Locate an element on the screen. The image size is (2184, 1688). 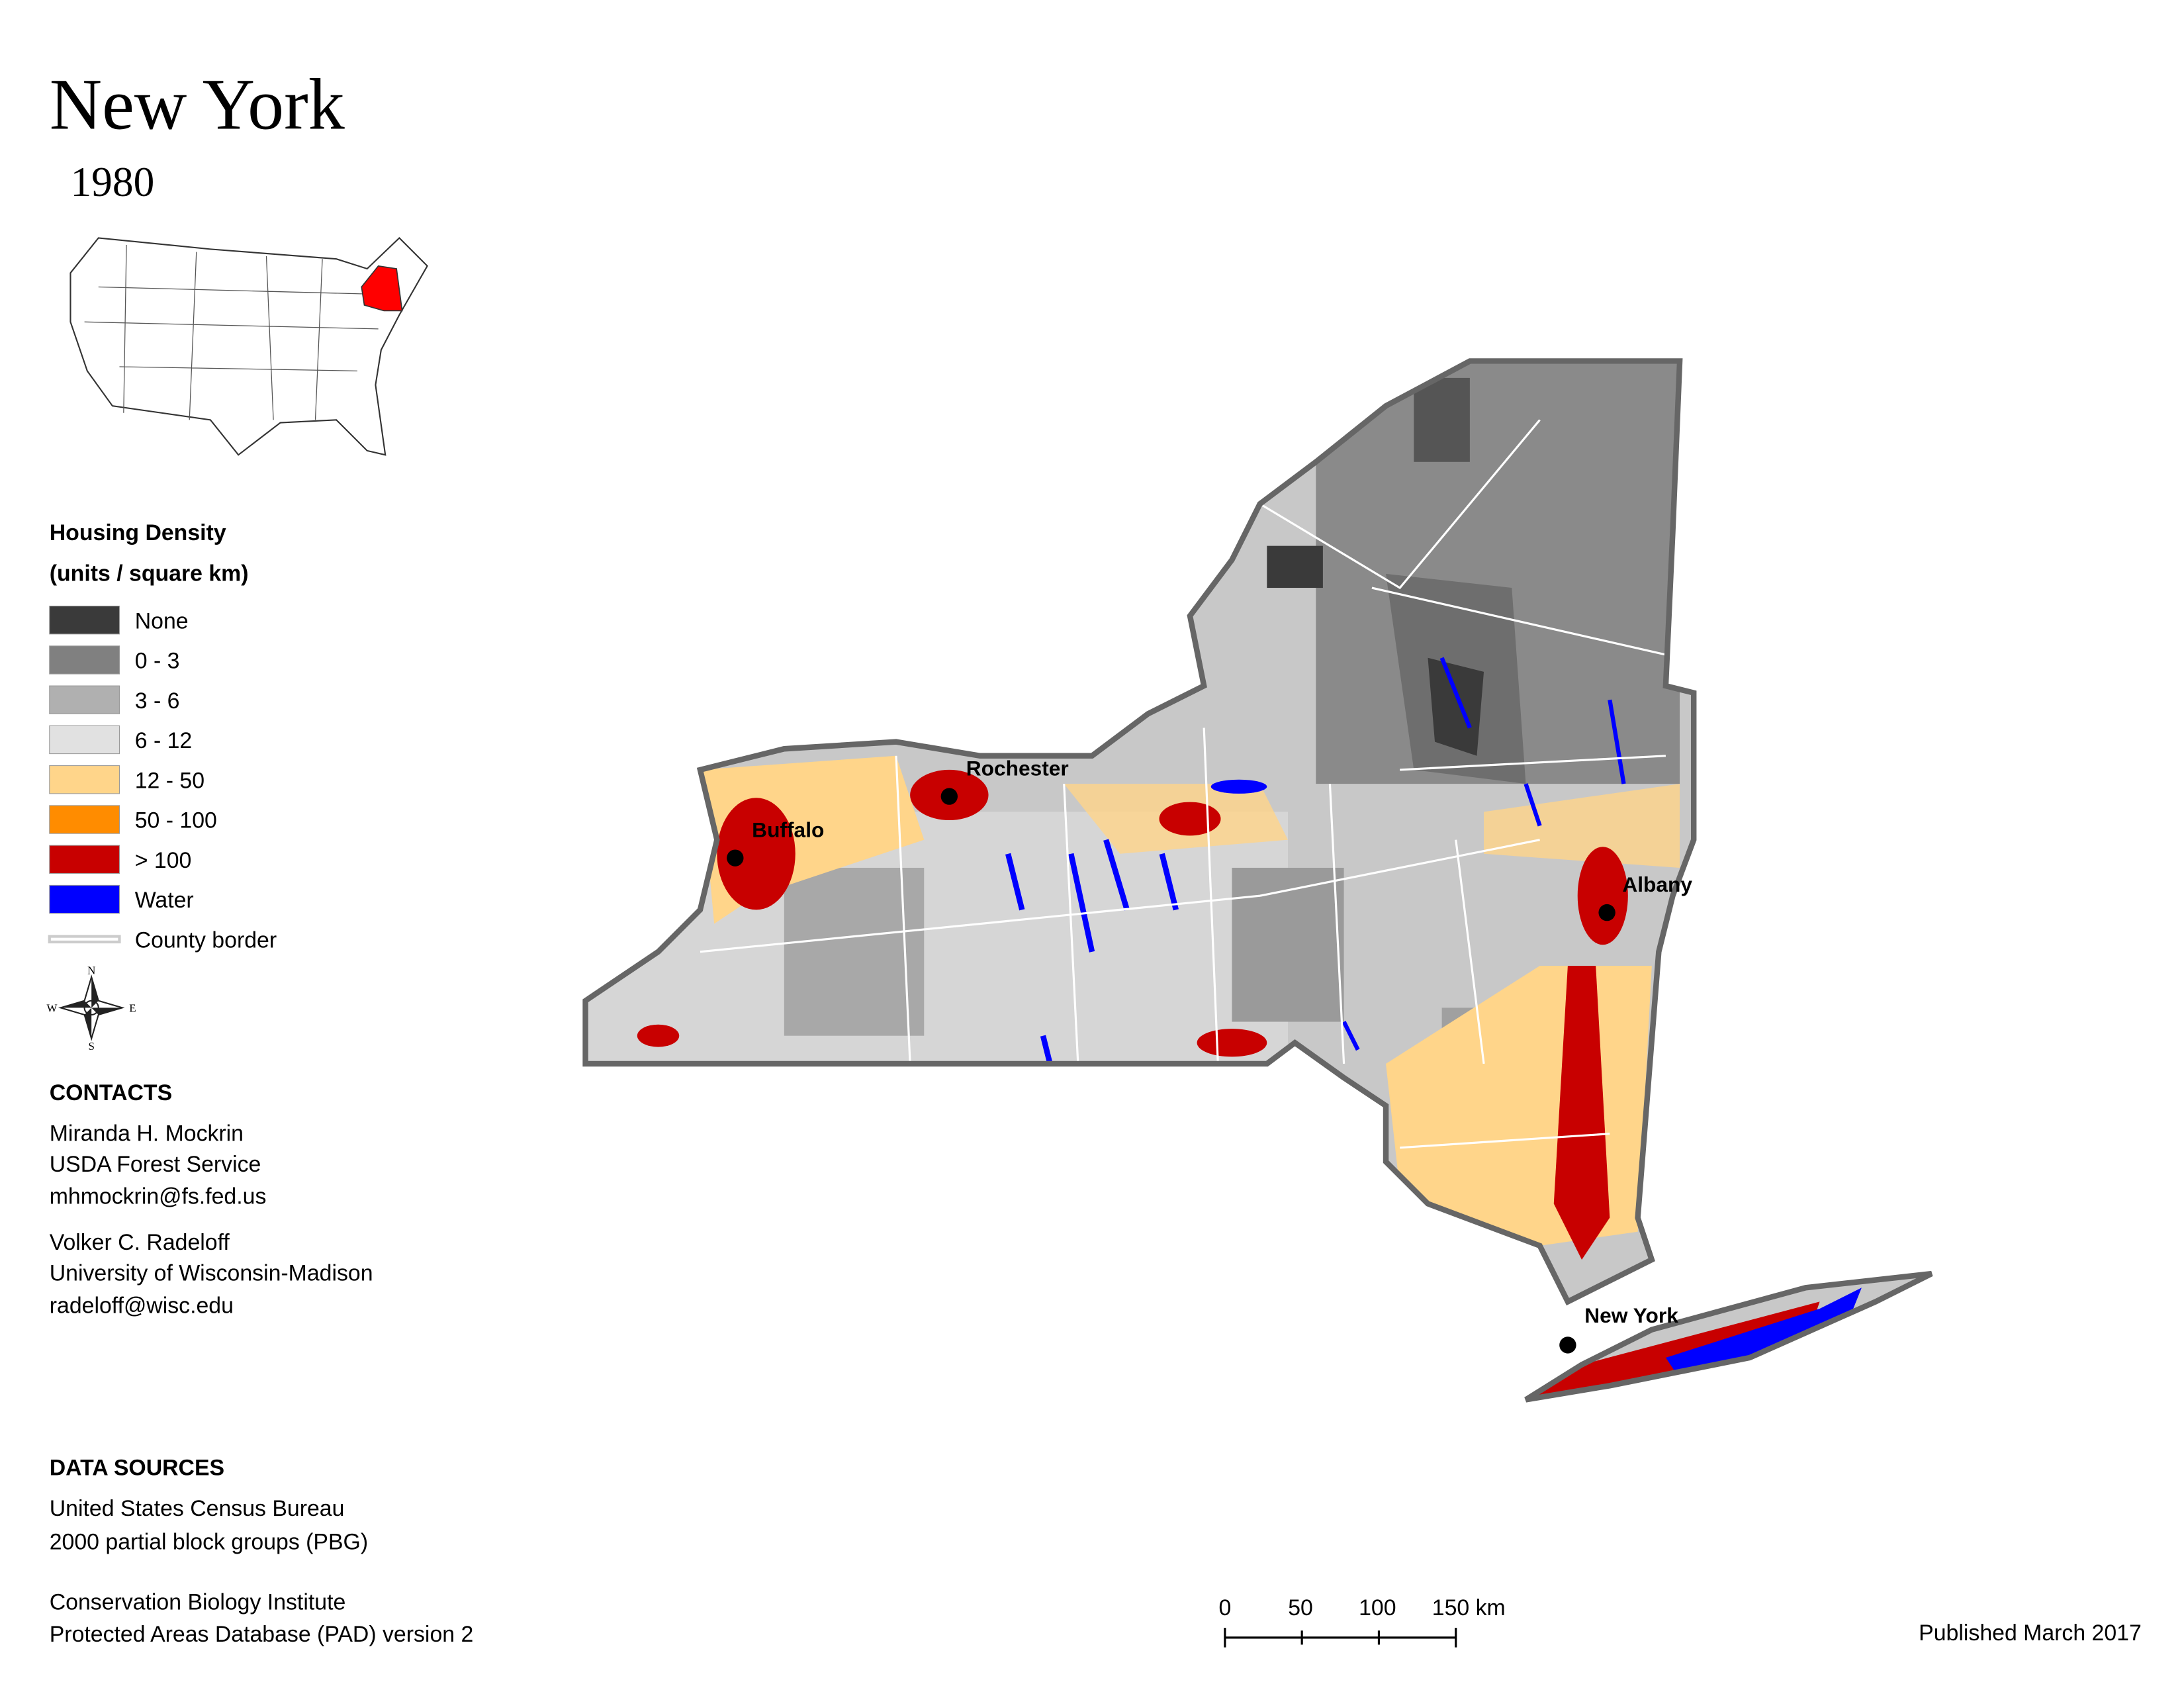
legend-label: 50 - 100 is located at coordinates (176, 820).